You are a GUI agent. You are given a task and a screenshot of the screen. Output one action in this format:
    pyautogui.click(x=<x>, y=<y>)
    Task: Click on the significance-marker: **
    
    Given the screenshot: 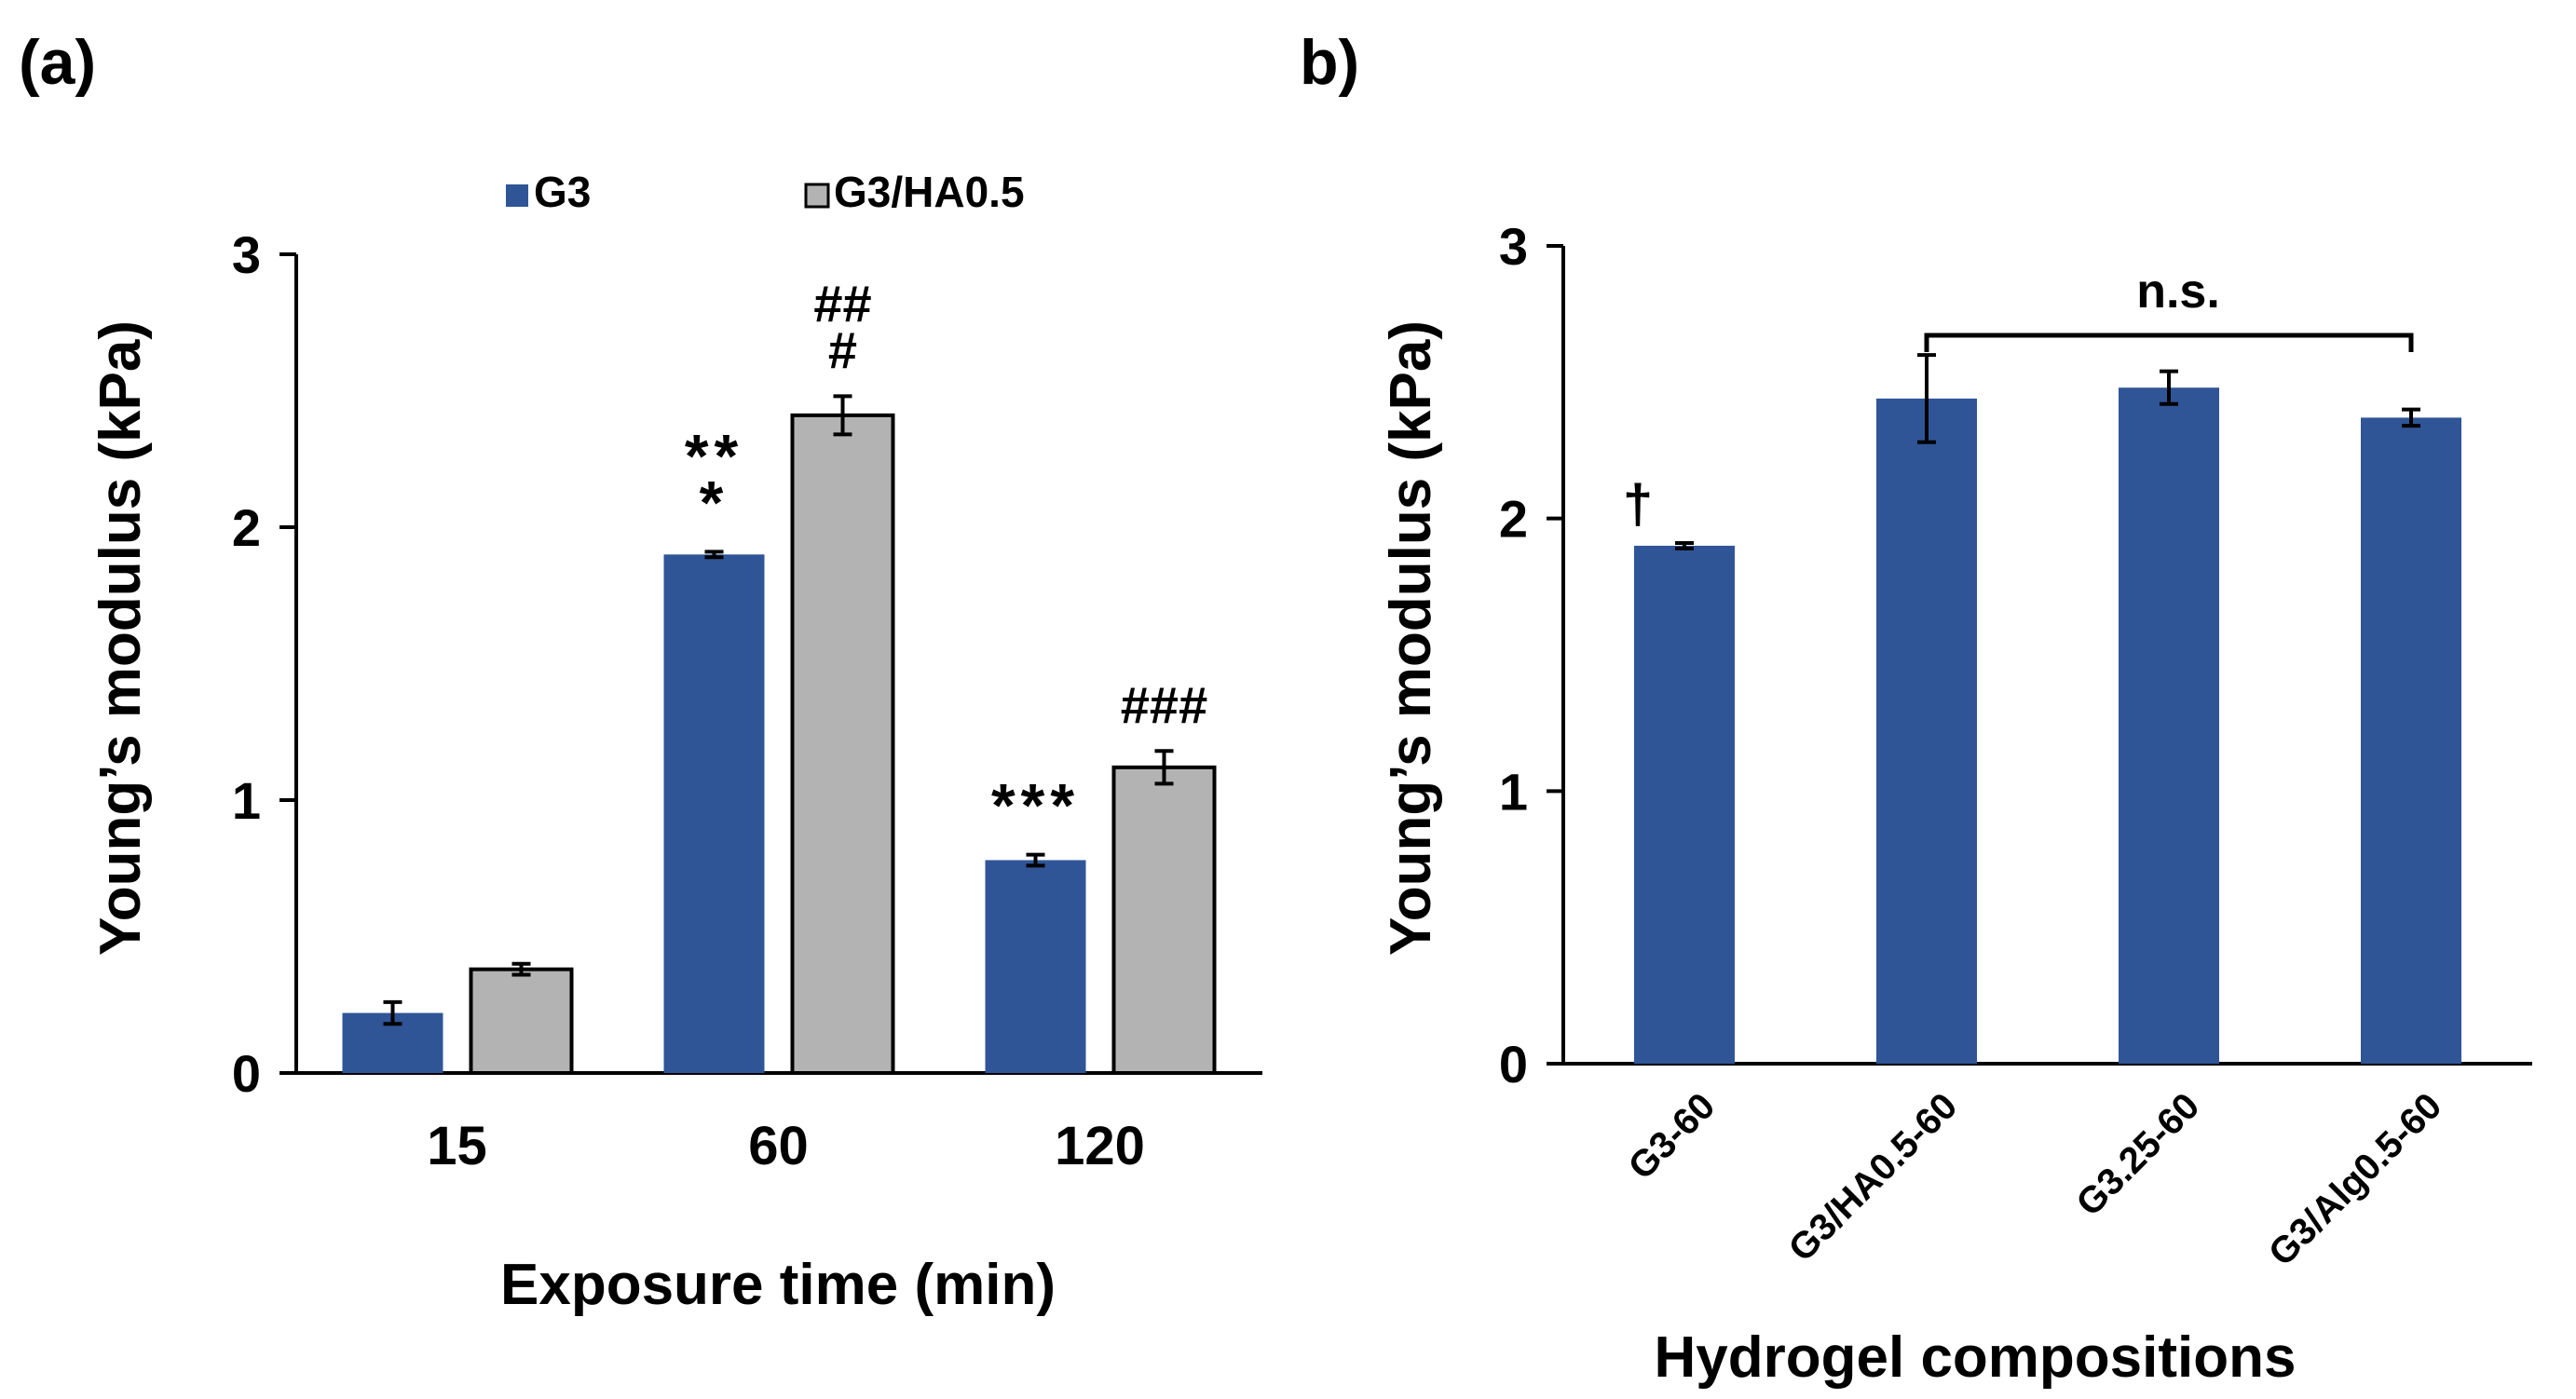 What is the action you would take?
    pyautogui.click(x=714, y=455)
    